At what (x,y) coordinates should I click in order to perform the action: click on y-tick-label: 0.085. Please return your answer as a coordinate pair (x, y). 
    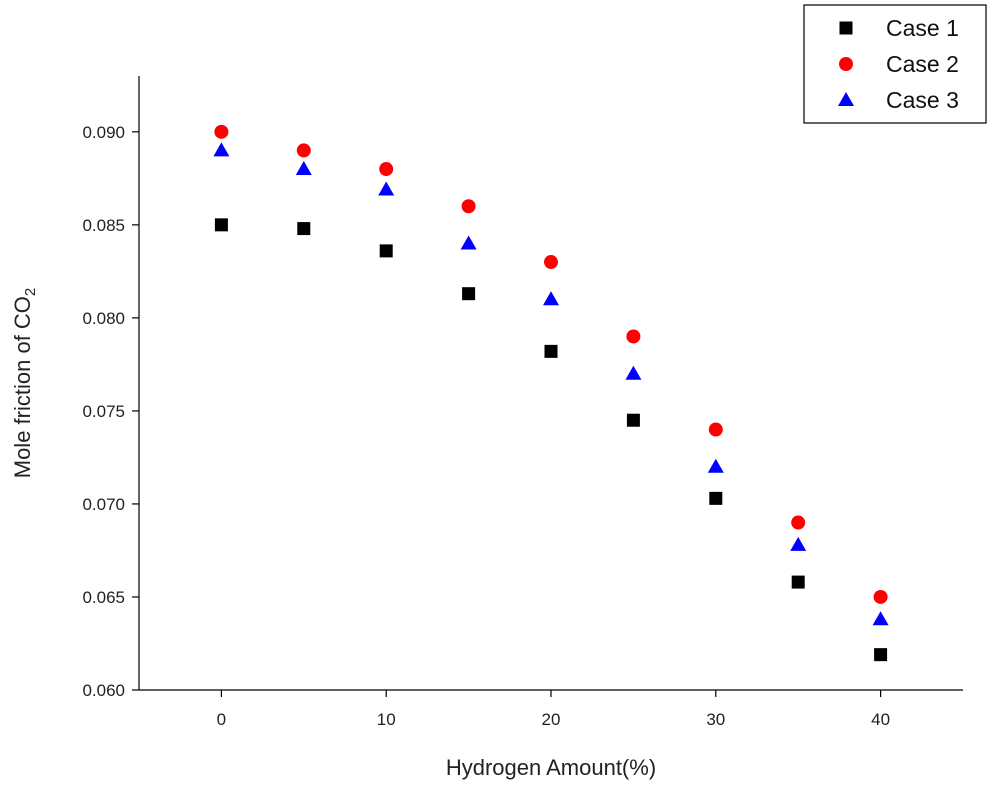
    Looking at the image, I should click on (103, 225).